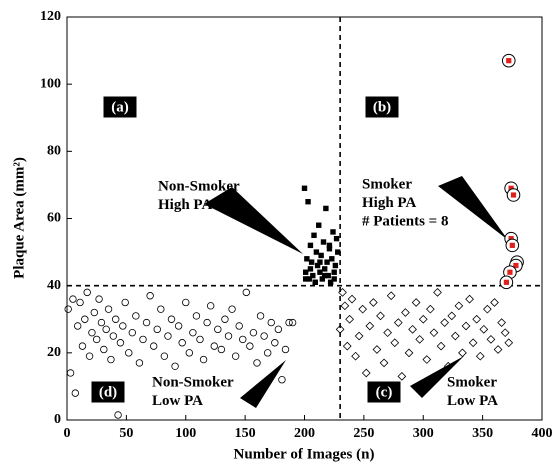  Describe the element at coordinates (245, 433) in the screenshot. I see `x-tick-label: 150` at that location.